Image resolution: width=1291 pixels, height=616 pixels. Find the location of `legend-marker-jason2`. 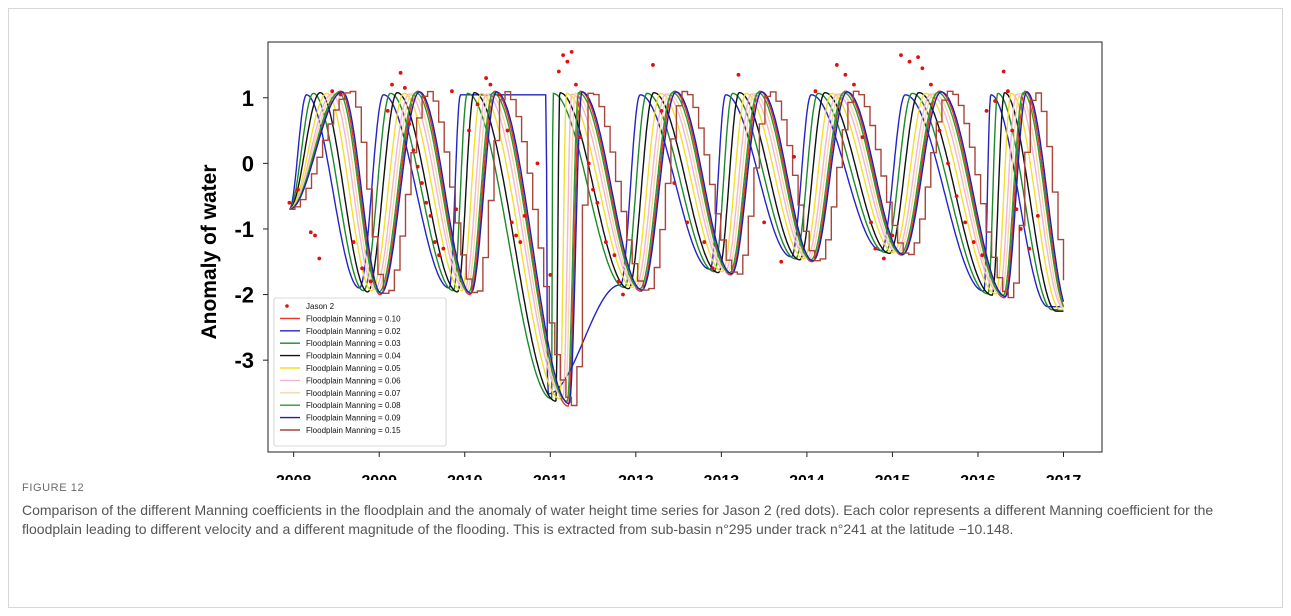

legend-marker-jason2 is located at coordinates (287, 306).